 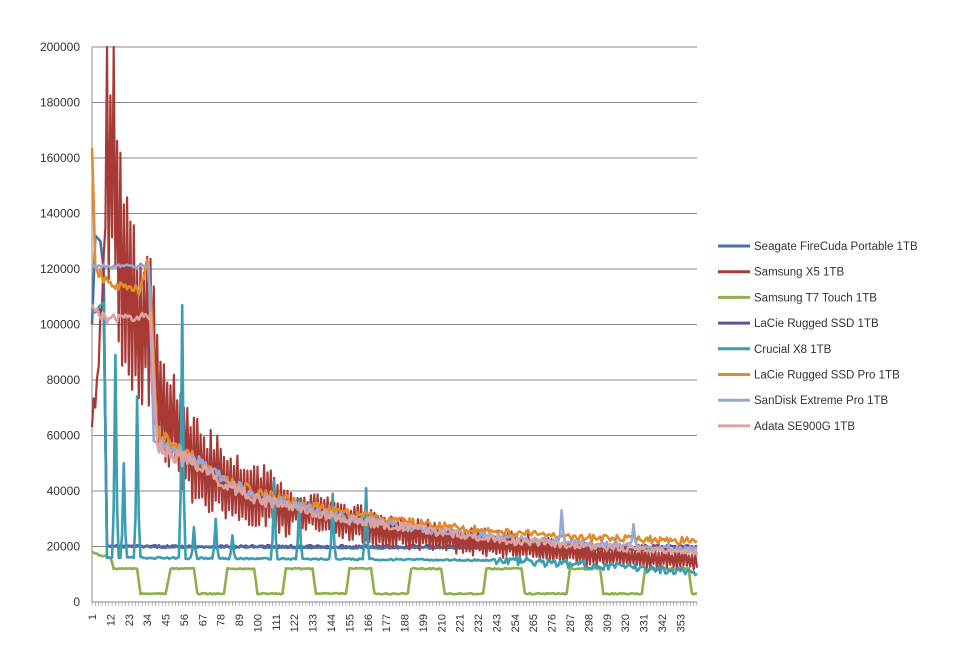 I want to click on x-tick-label: 287, so click(x=571, y=623).